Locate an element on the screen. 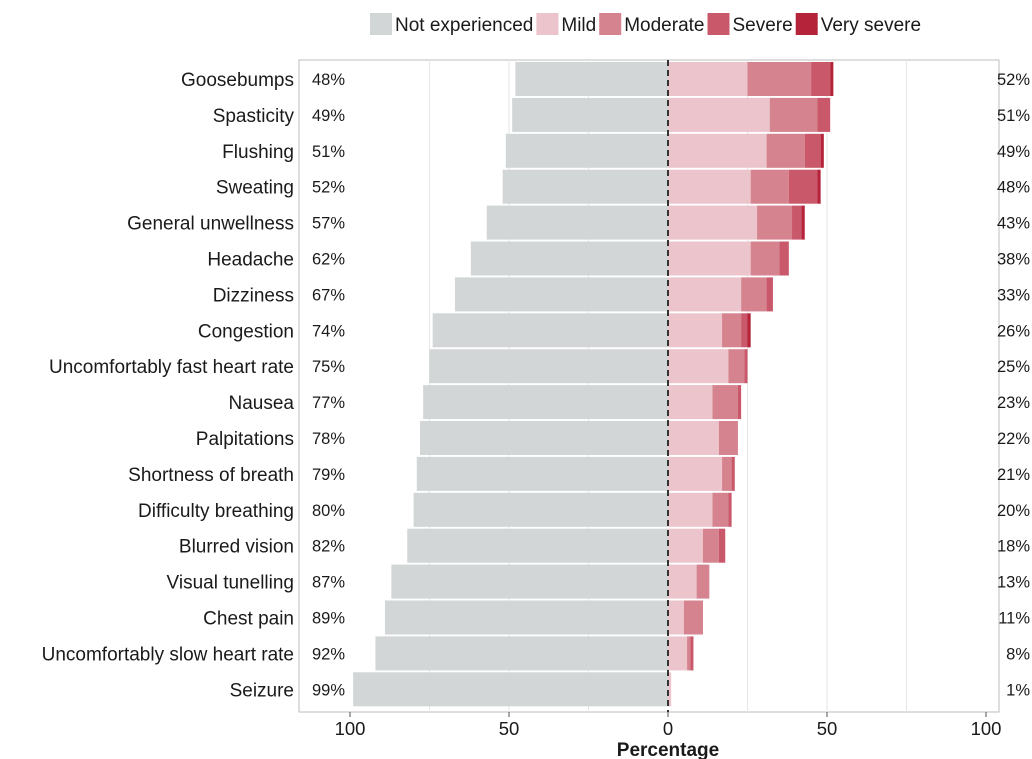 The width and height of the screenshot is (1032, 759). right-percent-label: 23% is located at coordinates (1013, 403).